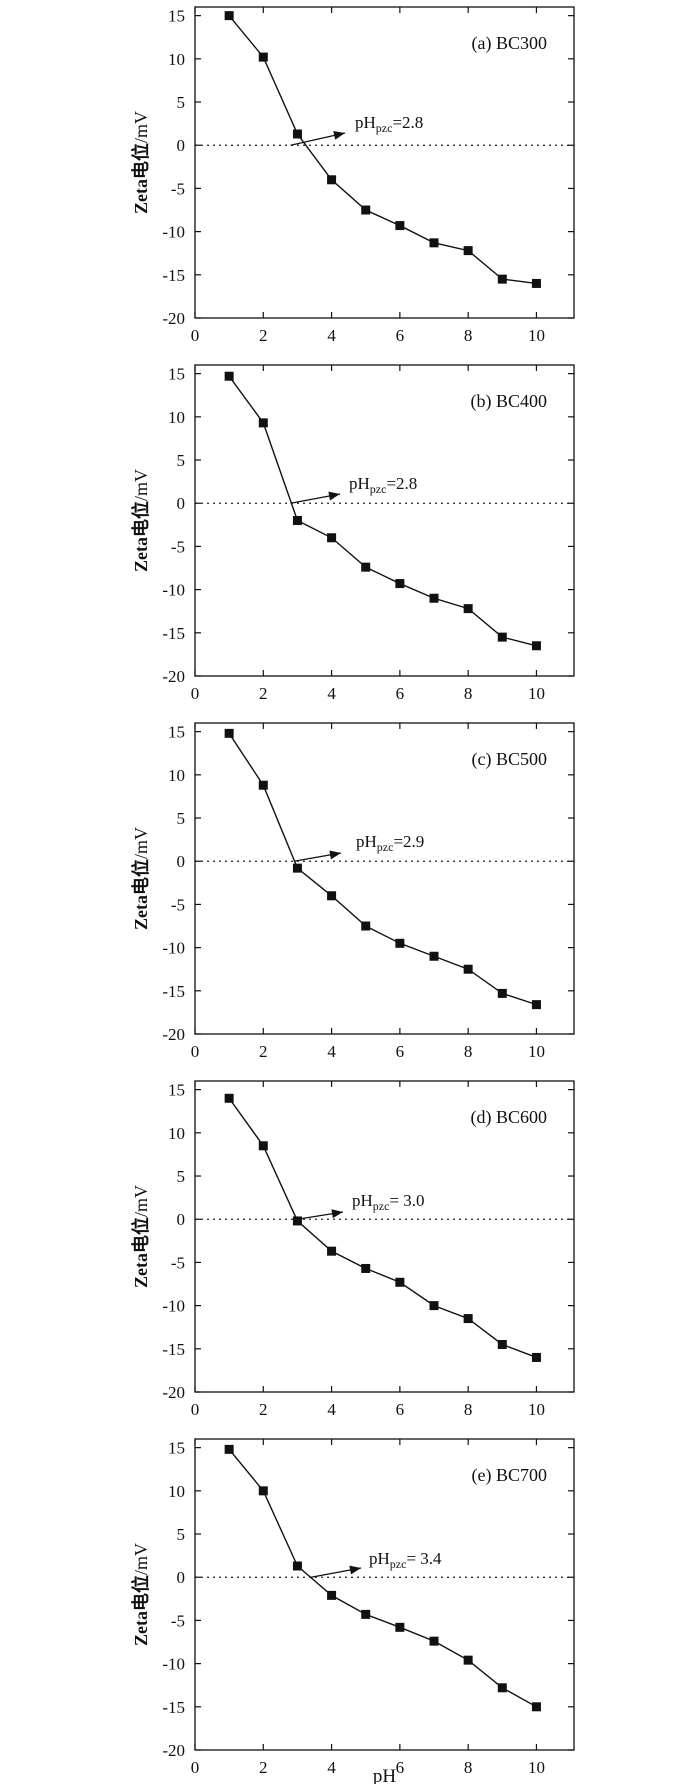 The width and height of the screenshot is (700, 1784). What do you see at coordinates (510, 759) in the screenshot?
I see `panel-label: (c) BC500` at bounding box center [510, 759].